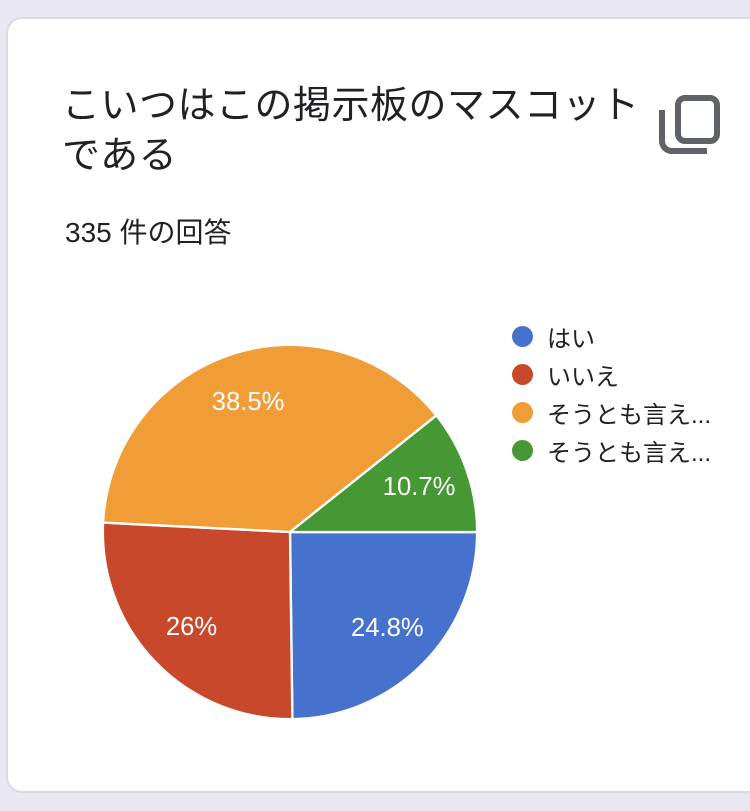 The height and width of the screenshot is (811, 750). What do you see at coordinates (351, 131) in the screenshot?
I see `question-title: こいつはこの掲示板のマスコット である` at bounding box center [351, 131].